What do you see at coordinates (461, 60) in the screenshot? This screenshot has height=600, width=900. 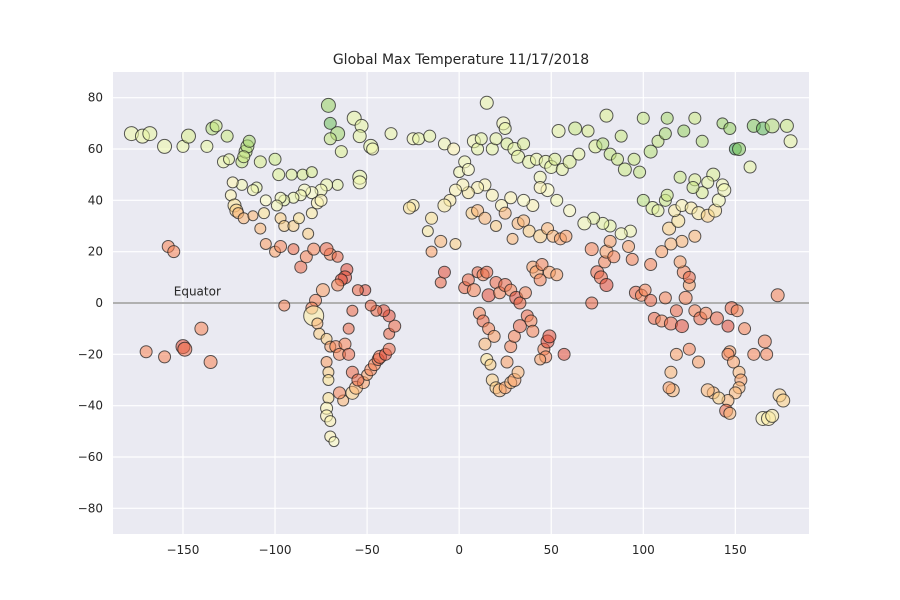 I see `chart-title: Global Max Temperature 11/17/2018` at bounding box center [461, 60].